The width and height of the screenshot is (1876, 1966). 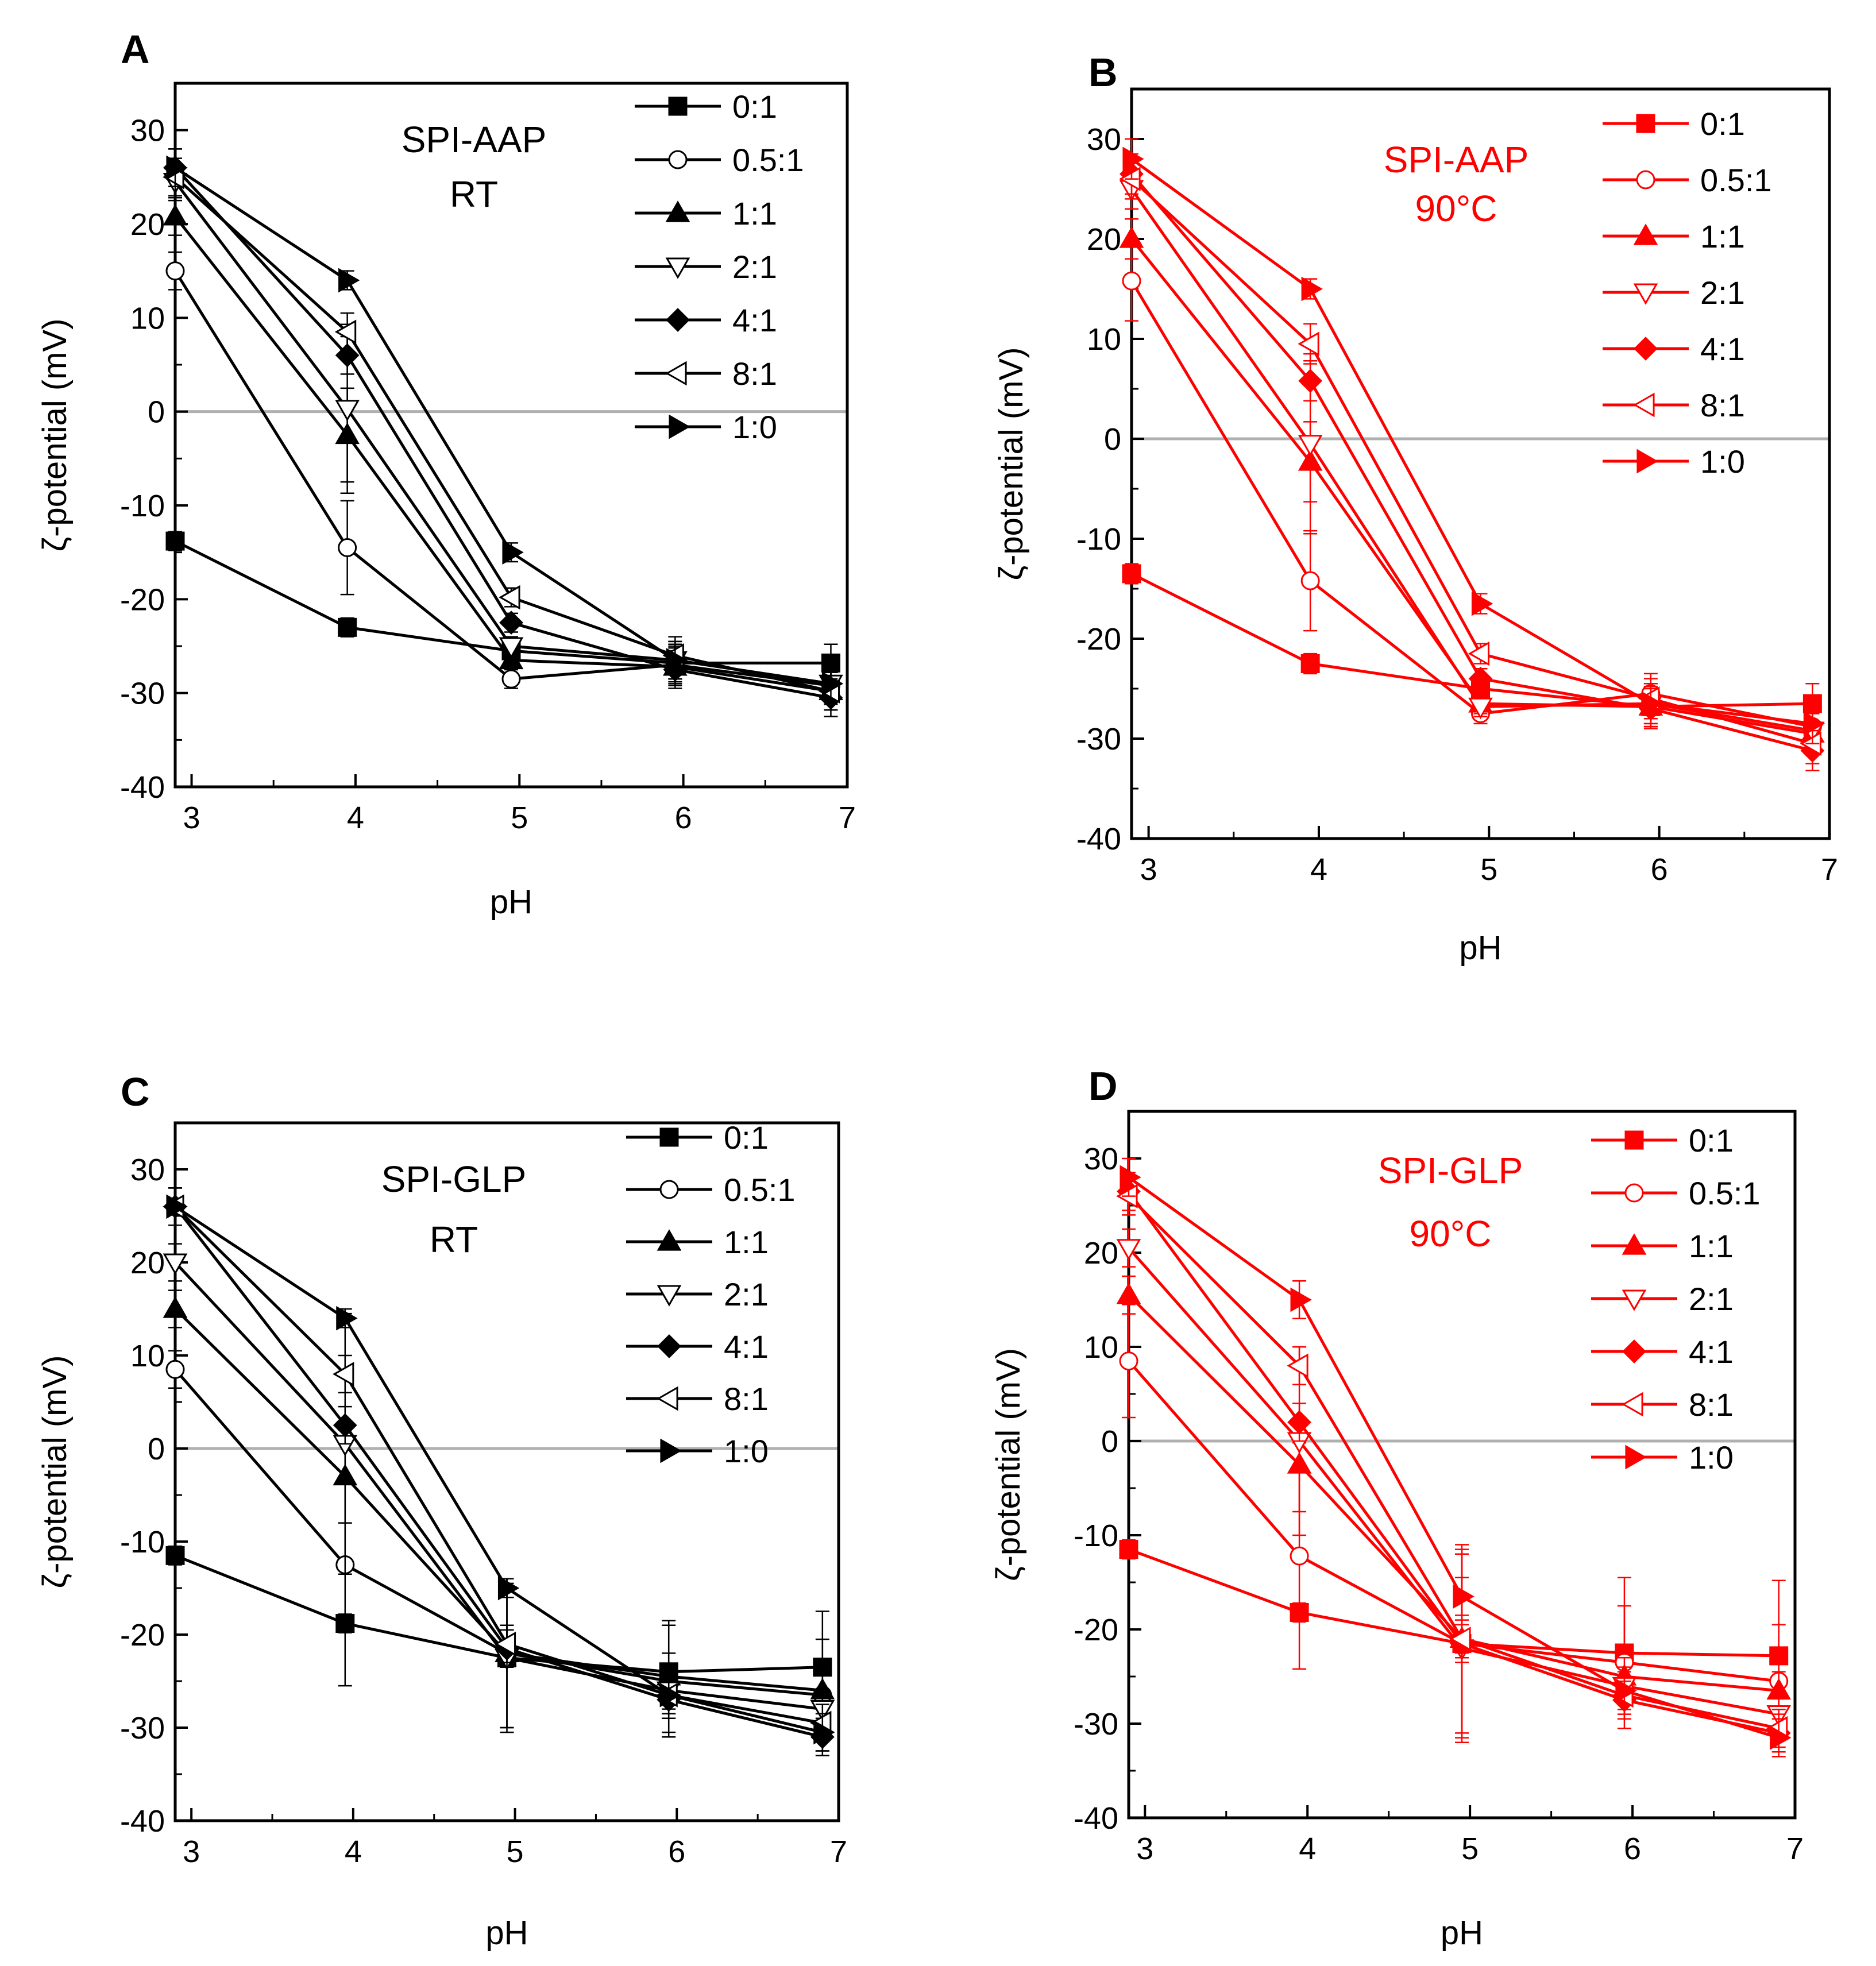 What do you see at coordinates (698, 1399) in the screenshot?
I see `panel-c-legend-entry: 8:1` at bounding box center [698, 1399].